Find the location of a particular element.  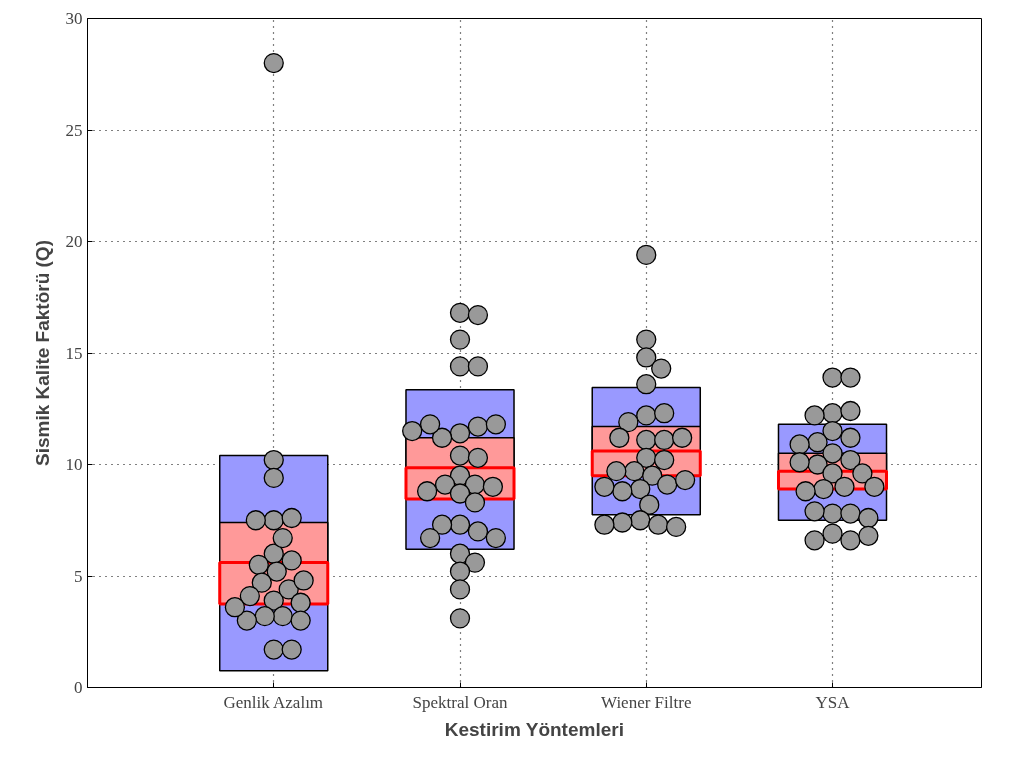

y-tick-label: 20 is located at coordinates (74, 241).